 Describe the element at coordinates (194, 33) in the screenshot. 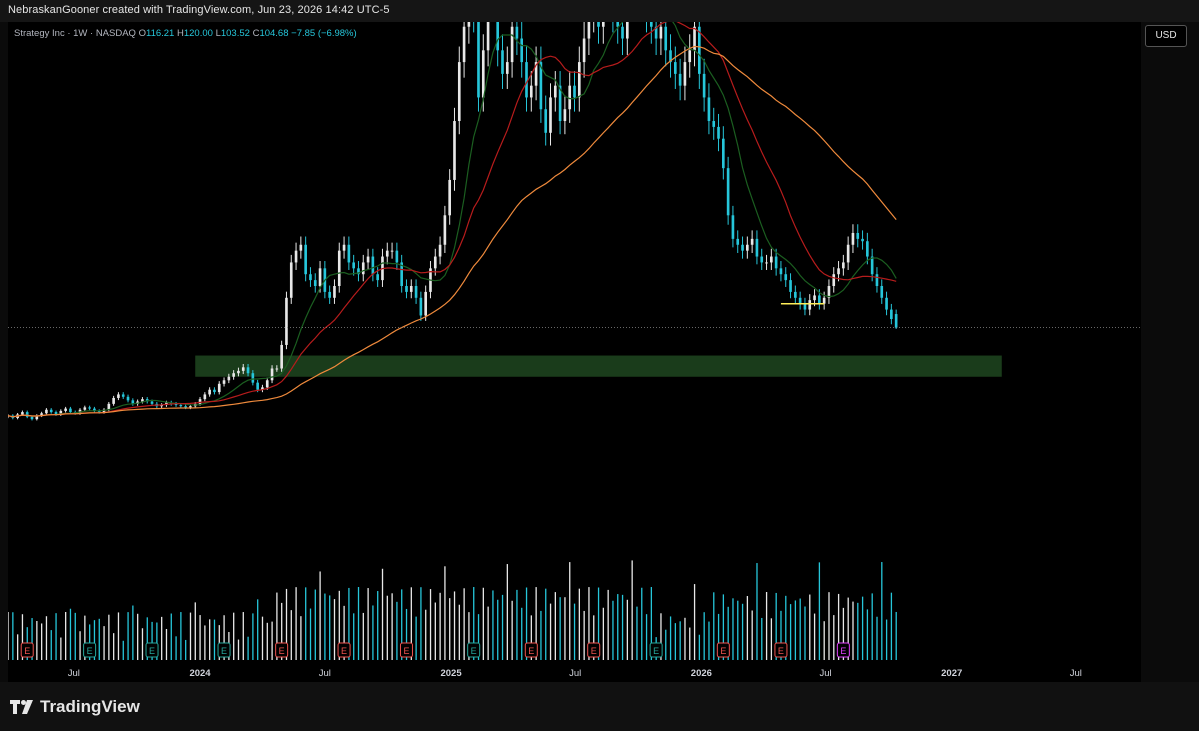

I see `legend-high: H120.00` at that location.